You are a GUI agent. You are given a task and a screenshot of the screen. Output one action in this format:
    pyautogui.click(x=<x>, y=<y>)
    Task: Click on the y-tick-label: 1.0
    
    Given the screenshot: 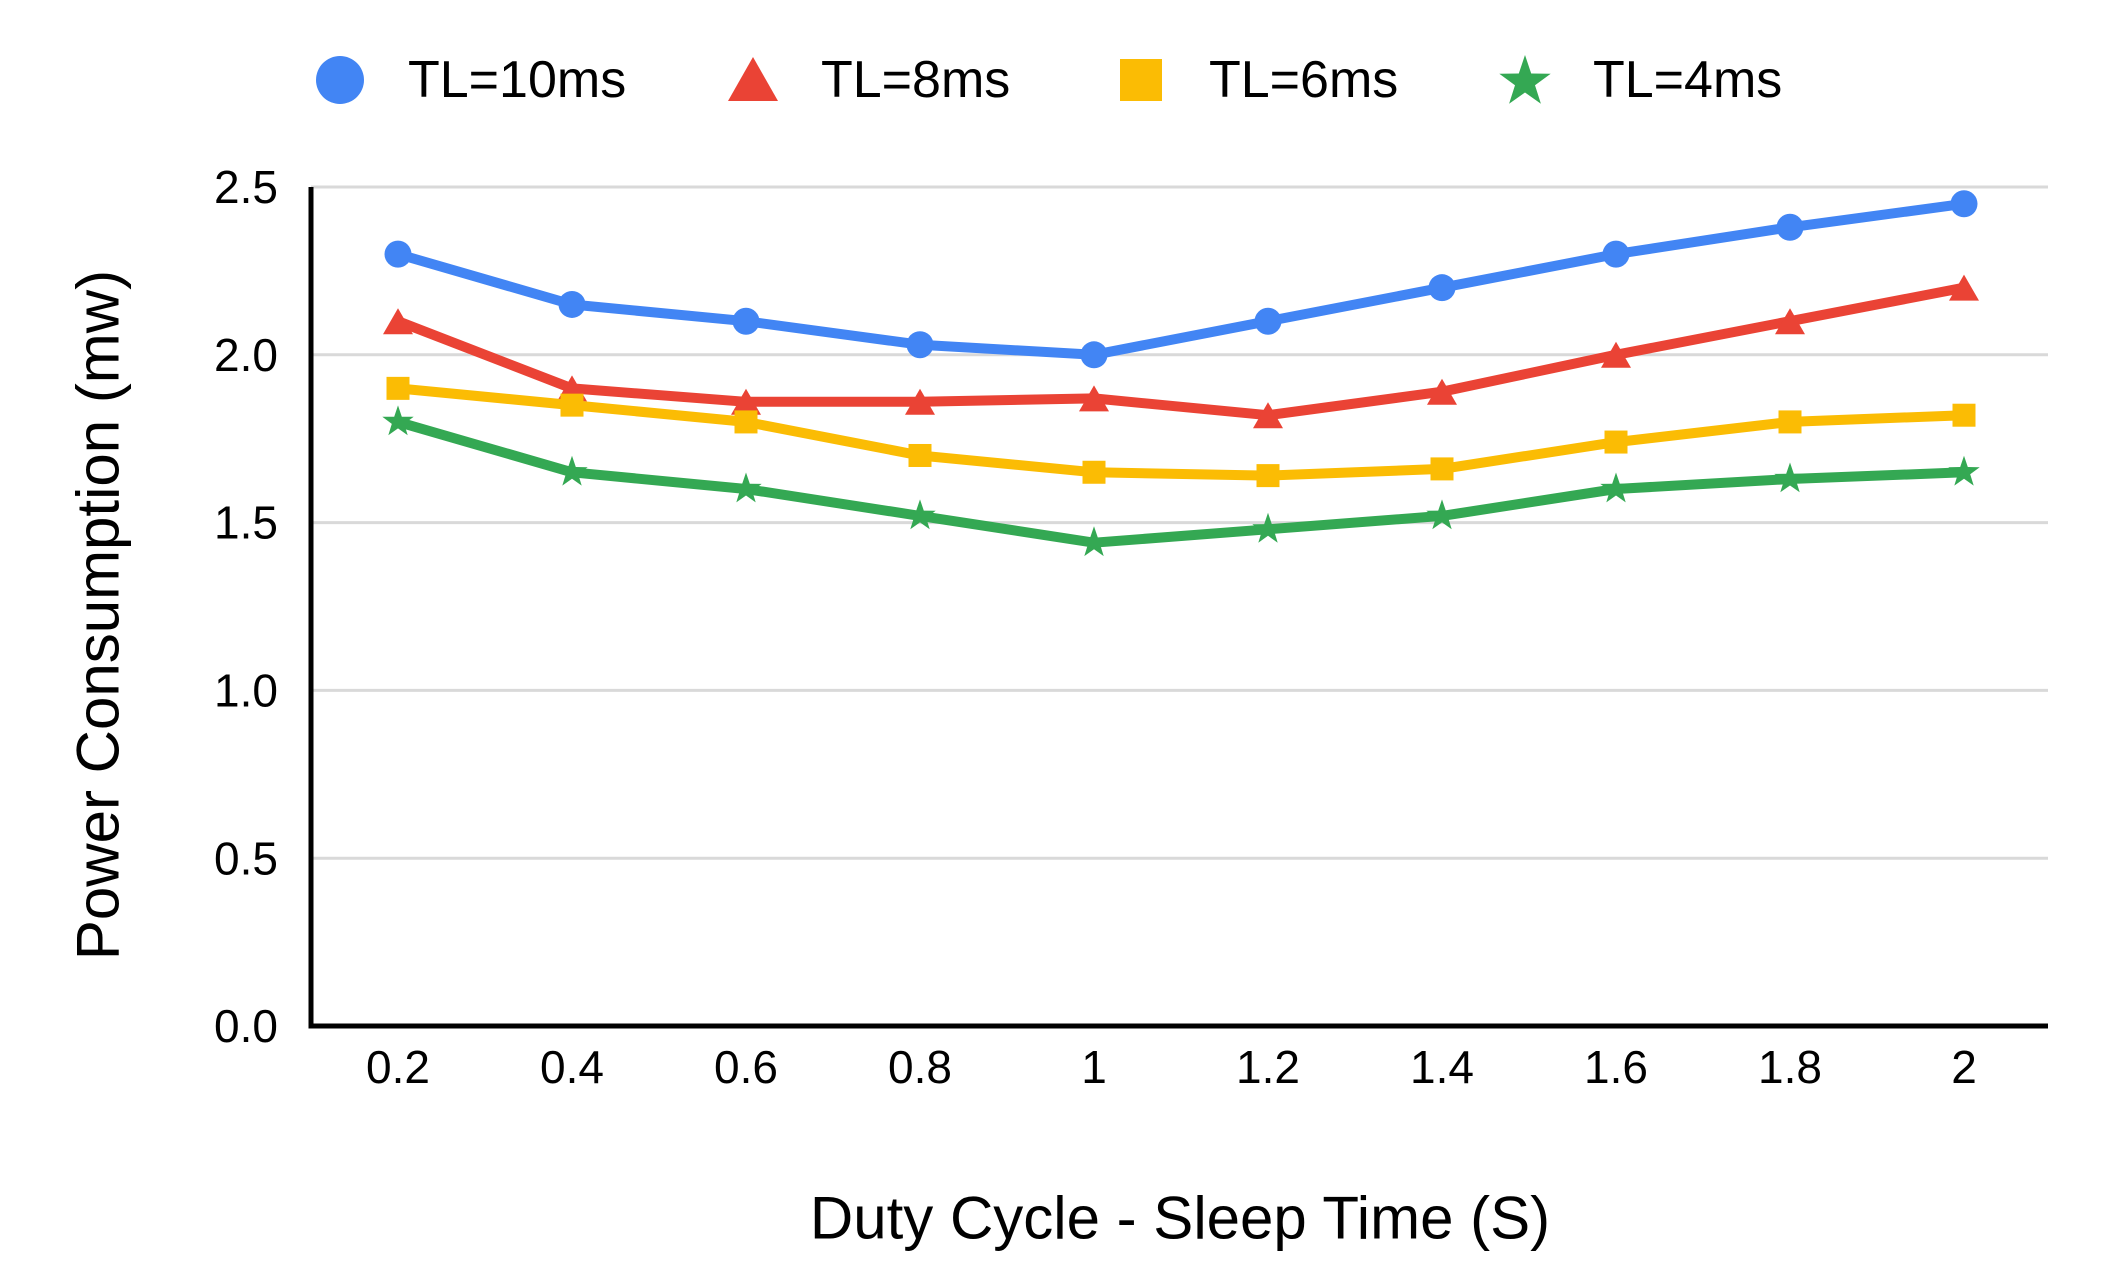 What is the action you would take?
    pyautogui.click(x=246, y=691)
    